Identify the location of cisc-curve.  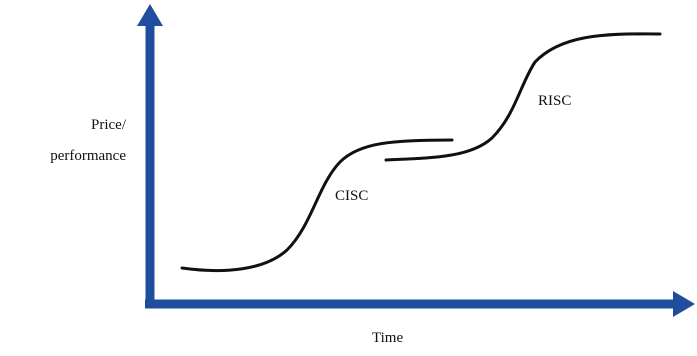
(317, 205).